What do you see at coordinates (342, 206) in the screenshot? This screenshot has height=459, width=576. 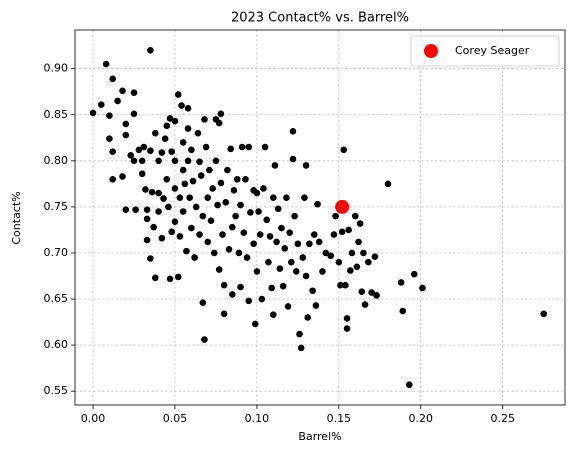 I see `highlight-point` at bounding box center [342, 206].